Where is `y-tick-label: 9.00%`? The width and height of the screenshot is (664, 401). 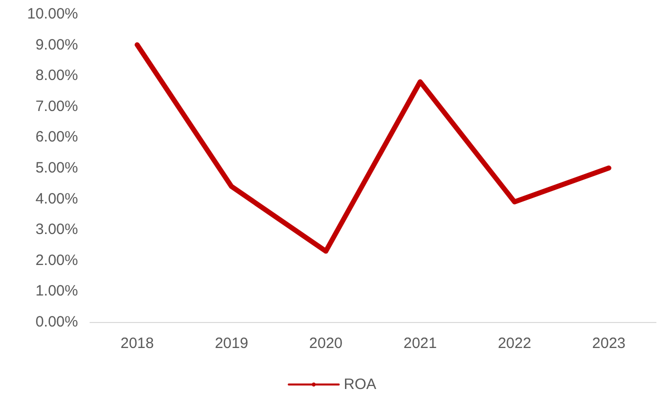
y-tick-label: 9.00% is located at coordinates (56, 45).